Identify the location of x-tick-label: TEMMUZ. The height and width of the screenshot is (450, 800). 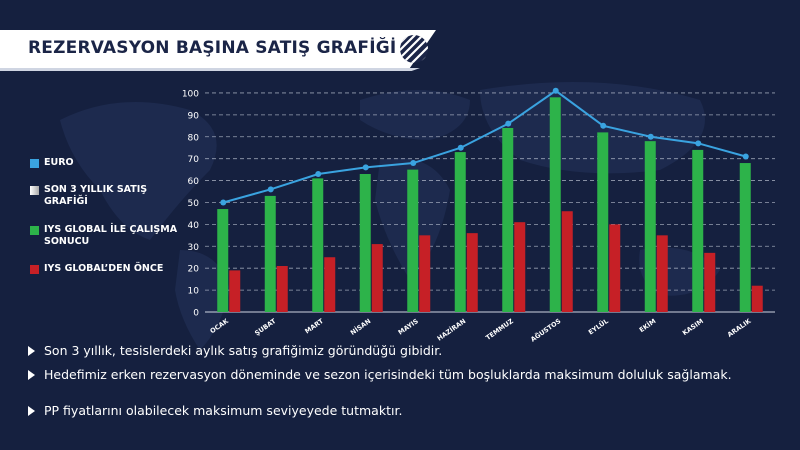
(499, 329).